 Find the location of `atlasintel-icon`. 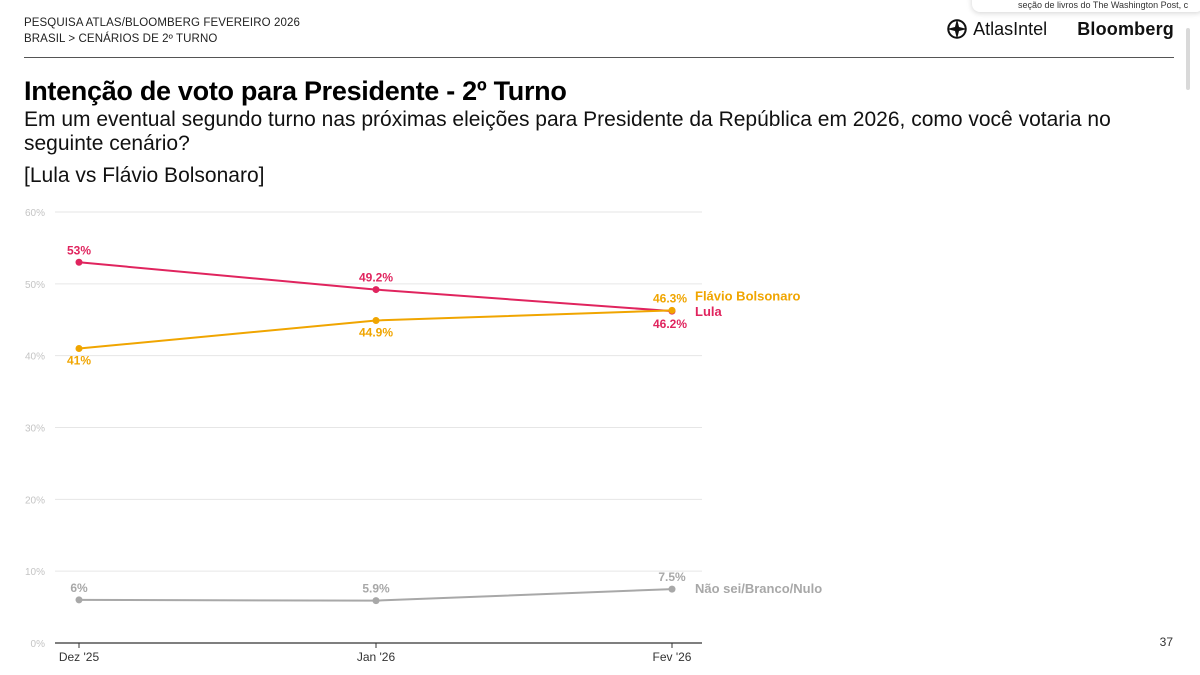

atlasintel-icon is located at coordinates (957, 29).